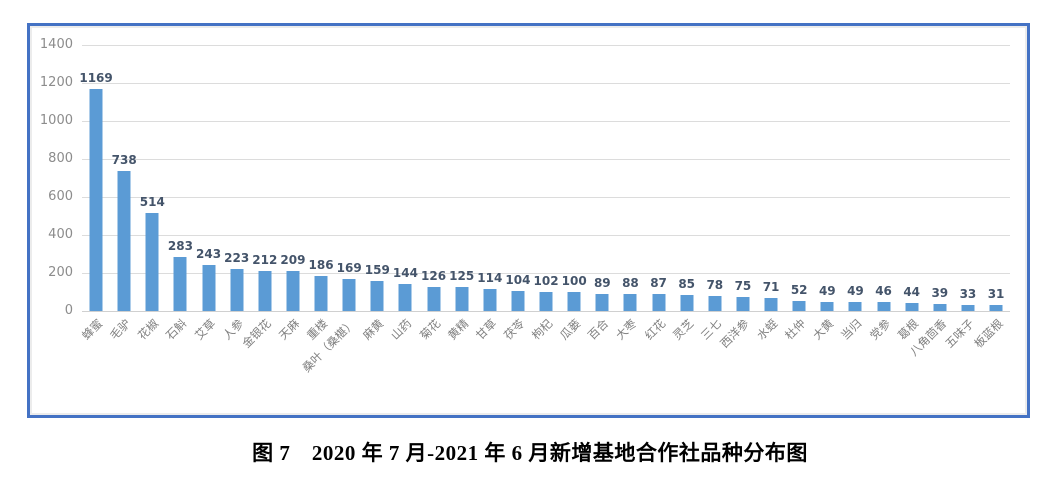 This screenshot has width=1060, height=489. Describe the element at coordinates (767, 329) in the screenshot. I see `category-label: 水蛭` at that location.